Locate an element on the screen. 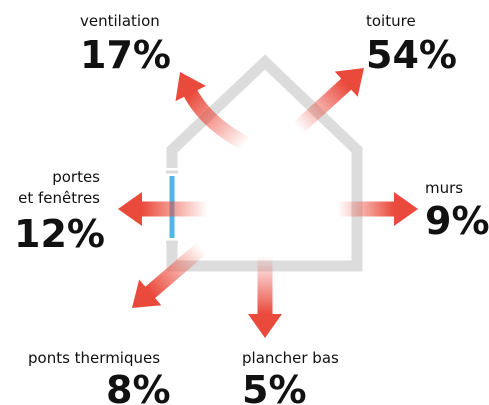 The width and height of the screenshot is (489, 405). percentage: 54% is located at coordinates (411, 55).